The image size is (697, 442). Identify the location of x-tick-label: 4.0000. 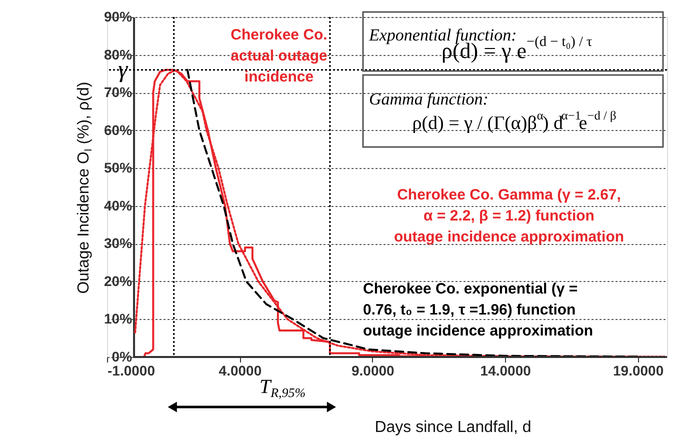
(240, 370).